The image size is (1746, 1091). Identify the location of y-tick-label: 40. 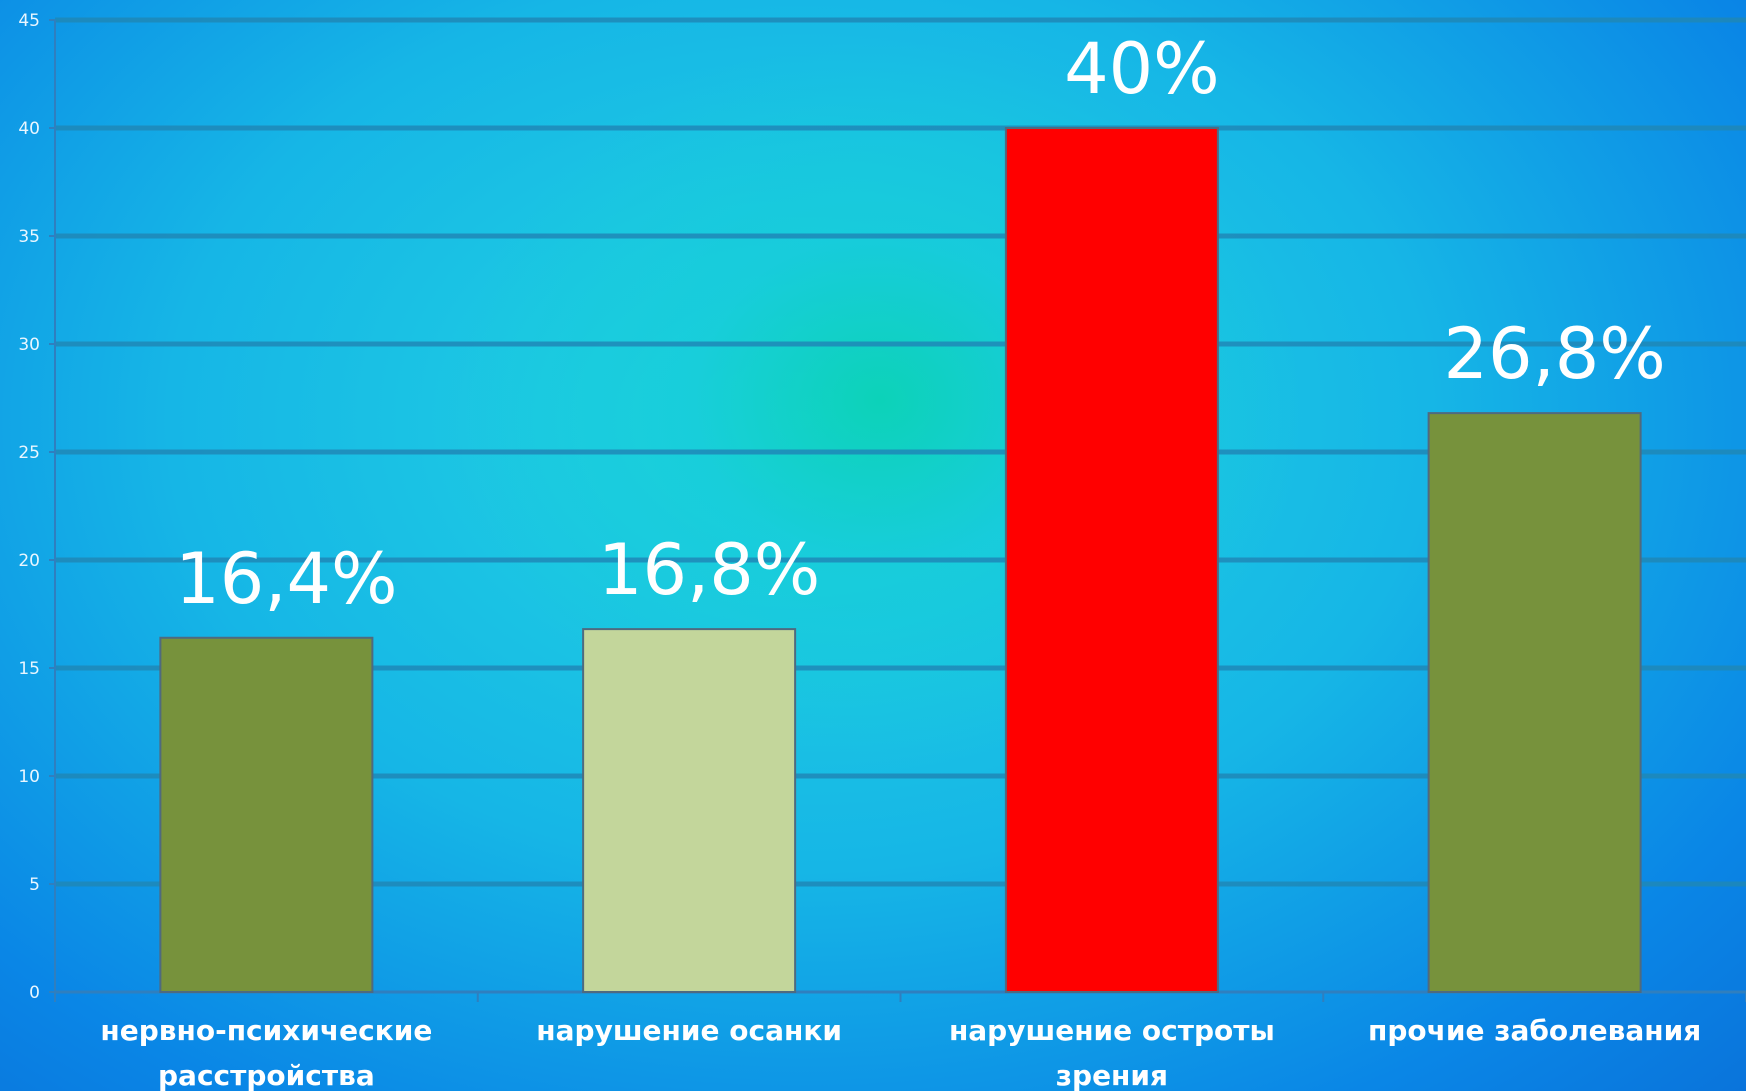
(29, 129).